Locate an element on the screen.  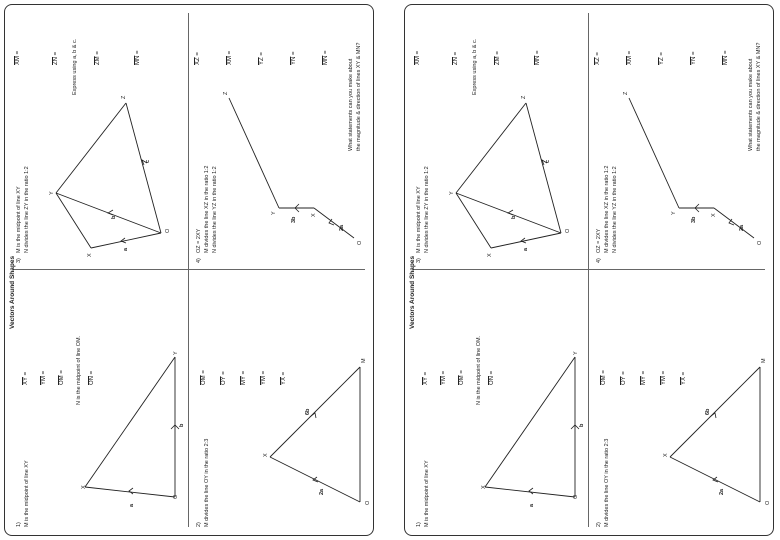
vertical-divider is located at coordinates (589, 269).